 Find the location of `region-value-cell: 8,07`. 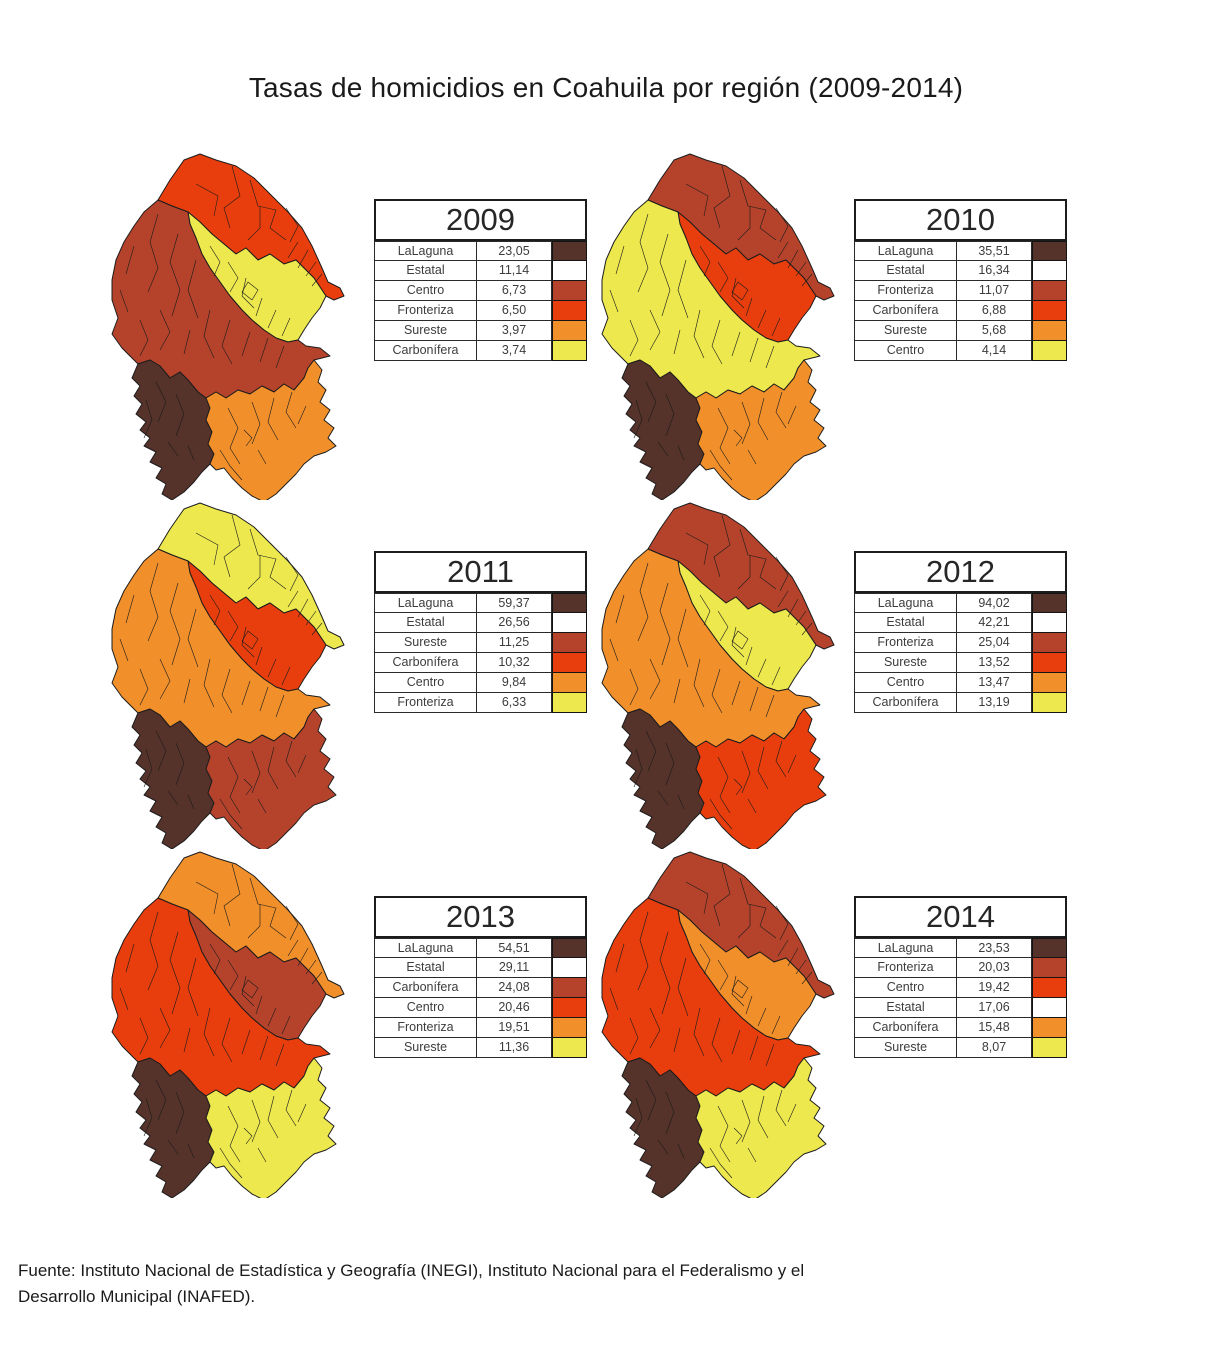

region-value-cell: 8,07 is located at coordinates (994, 1048).